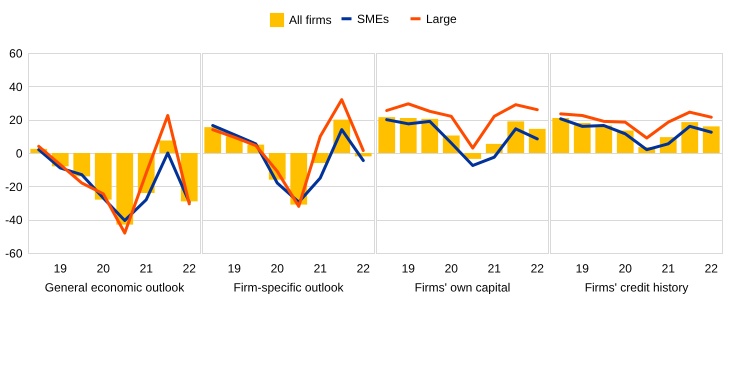 The width and height of the screenshot is (743, 378). I want to click on y-tick-label: 60, so click(16, 53).